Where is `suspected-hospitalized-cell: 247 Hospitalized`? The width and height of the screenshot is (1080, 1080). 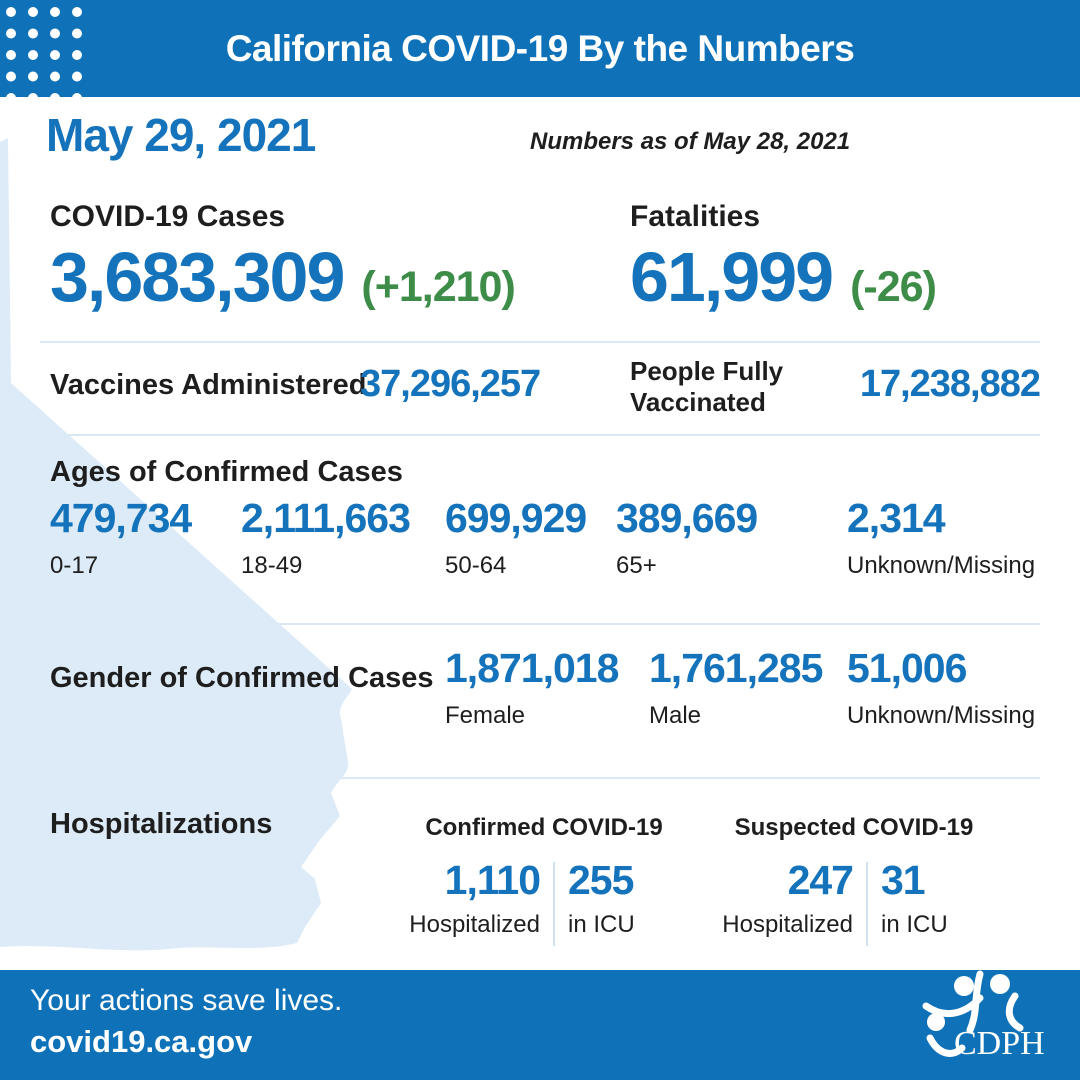
suspected-hospitalized-cell: 247 Hospitalized is located at coordinates (777, 901).